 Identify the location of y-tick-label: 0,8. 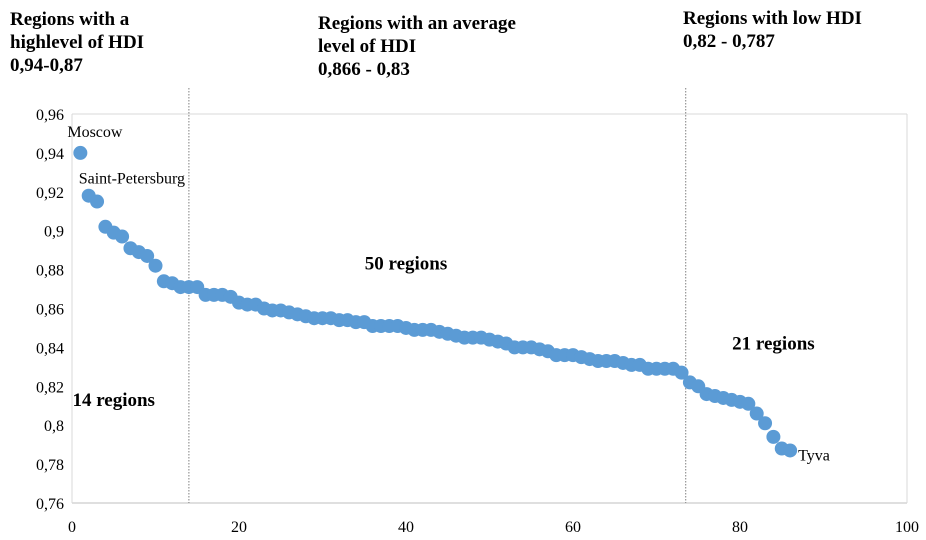
(54, 426).